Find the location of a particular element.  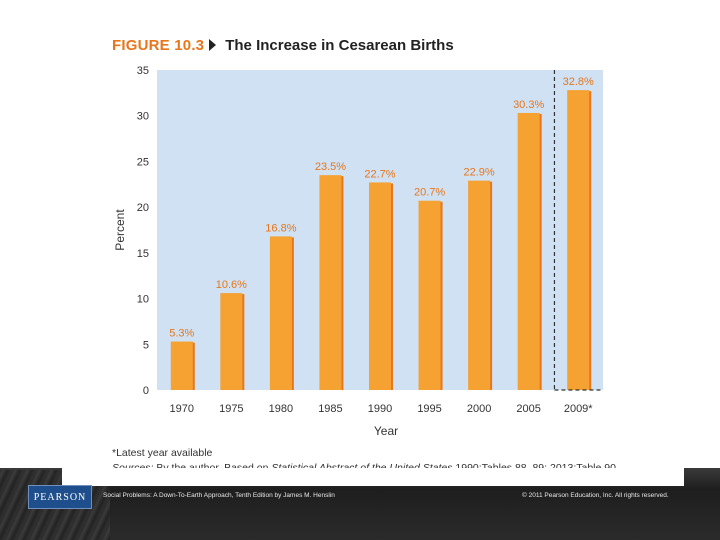

y-tick-label: 15 is located at coordinates (143, 254).